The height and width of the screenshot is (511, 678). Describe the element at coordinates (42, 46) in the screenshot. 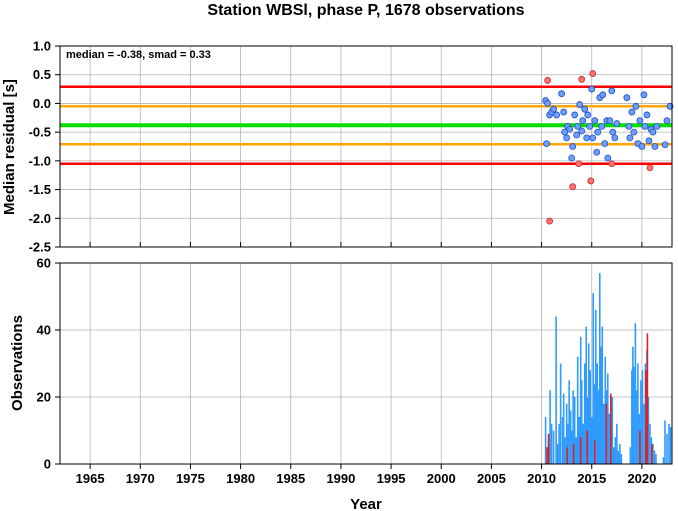

I see `residual-y-tick-label: 1.0` at that location.